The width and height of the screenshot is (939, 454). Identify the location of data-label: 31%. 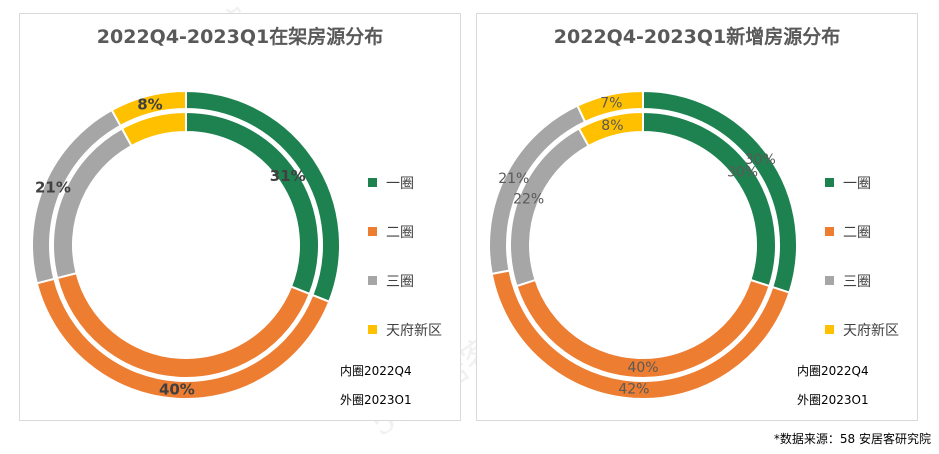
(288, 176).